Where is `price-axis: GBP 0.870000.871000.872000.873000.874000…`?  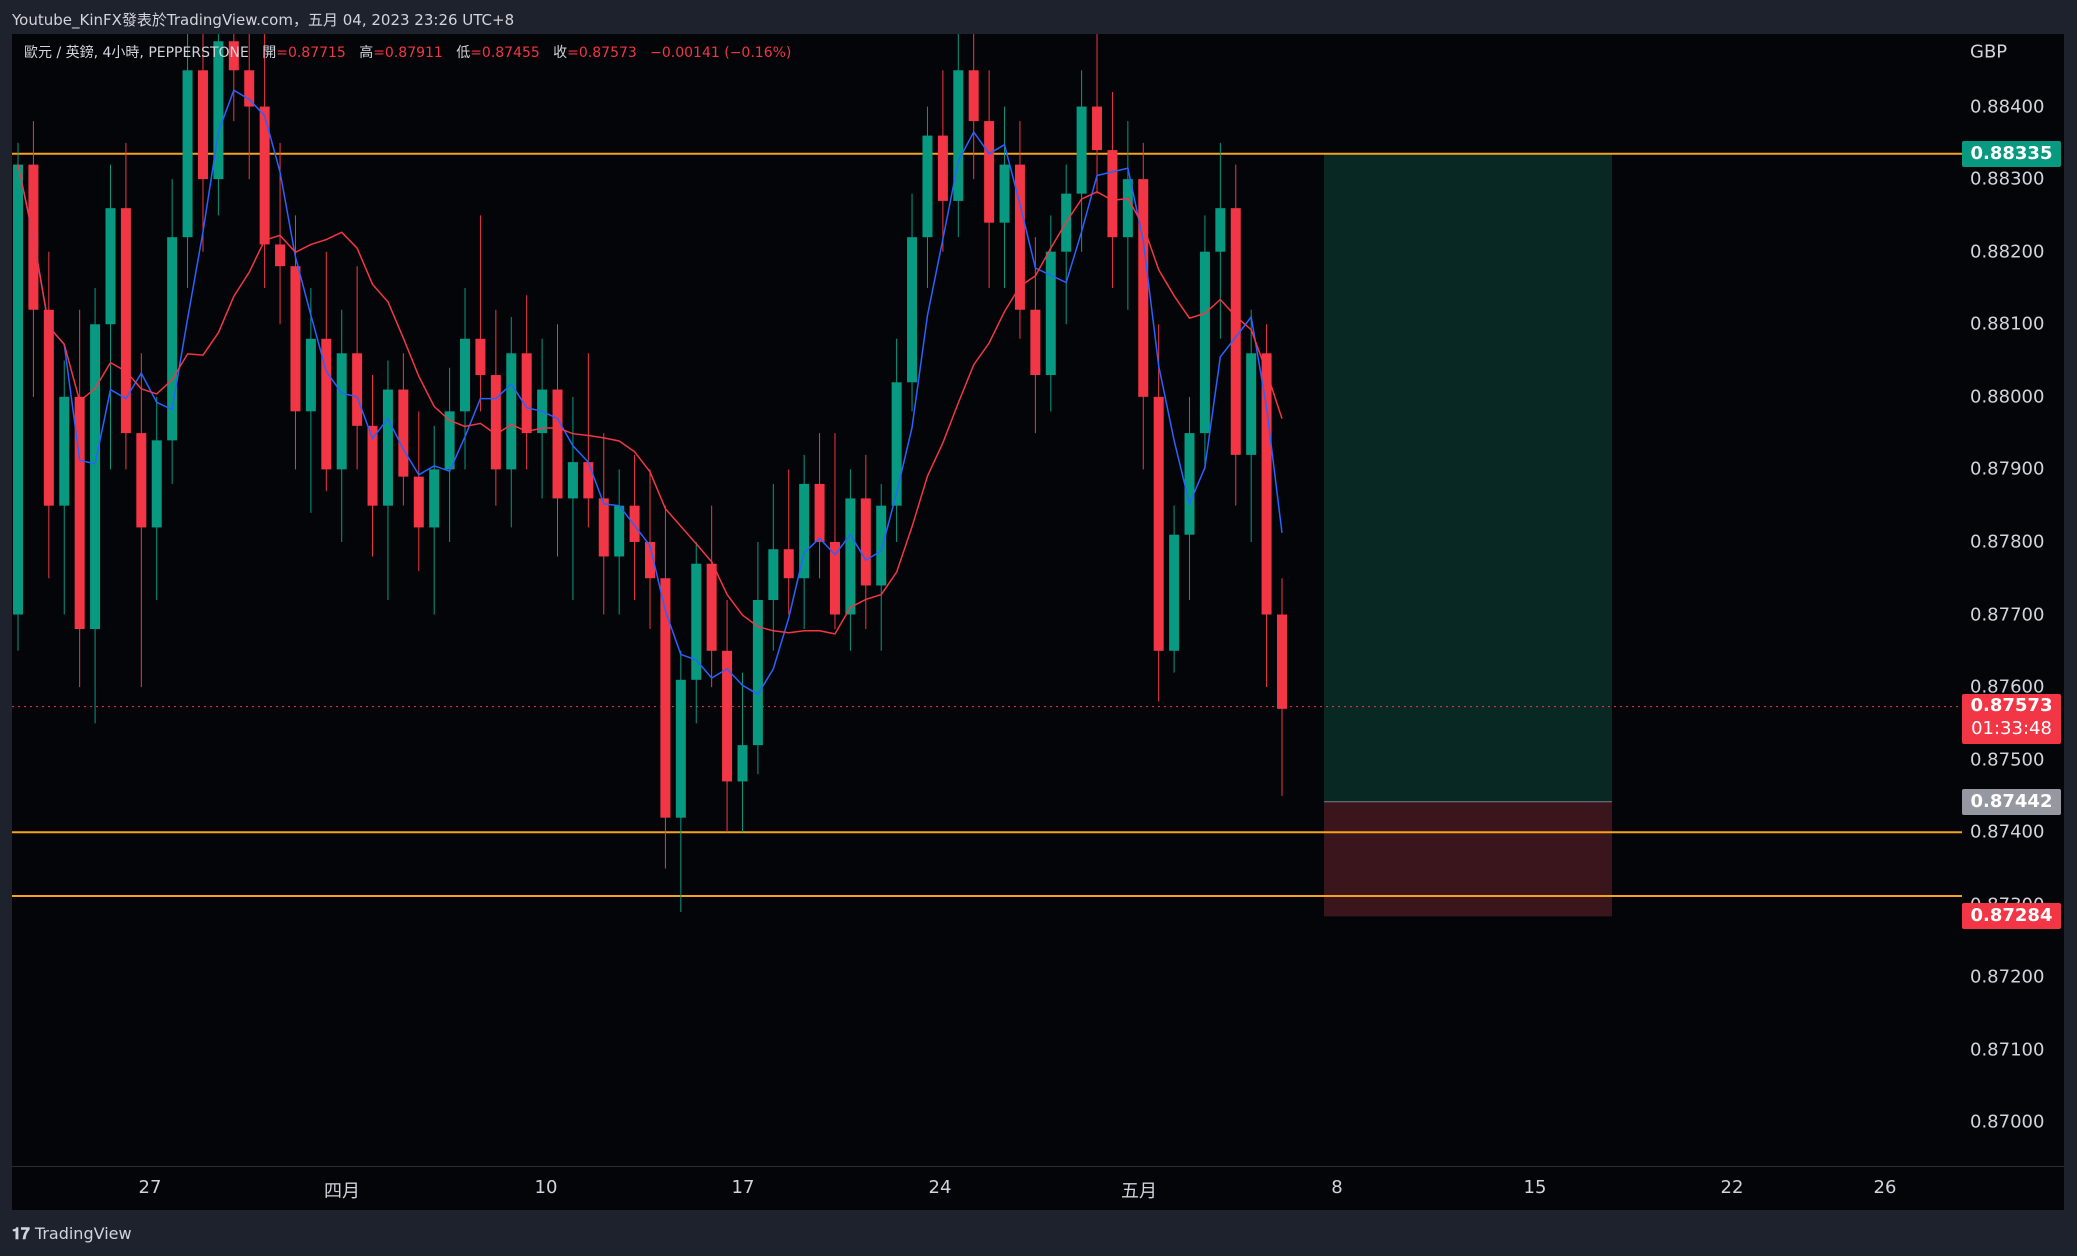
price-axis: GBP 0.870000.871000.872000.873000.874000… is located at coordinates (2013, 600).